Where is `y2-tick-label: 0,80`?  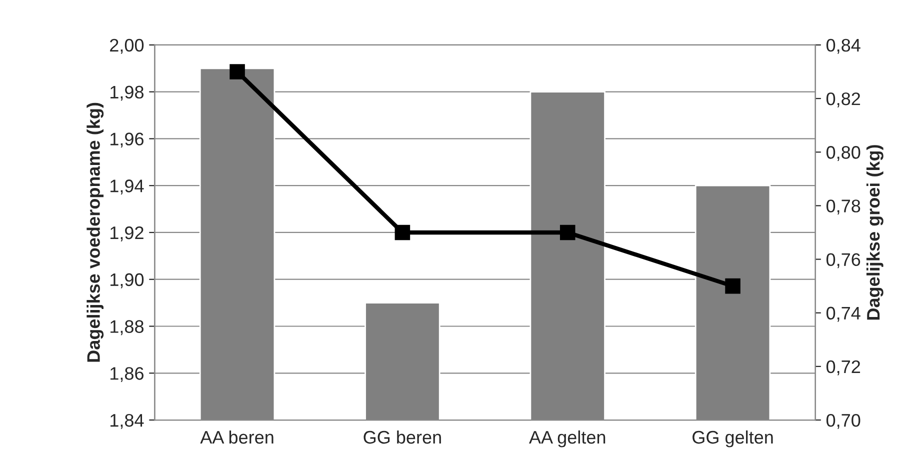 y2-tick-label: 0,80 is located at coordinates (843, 153).